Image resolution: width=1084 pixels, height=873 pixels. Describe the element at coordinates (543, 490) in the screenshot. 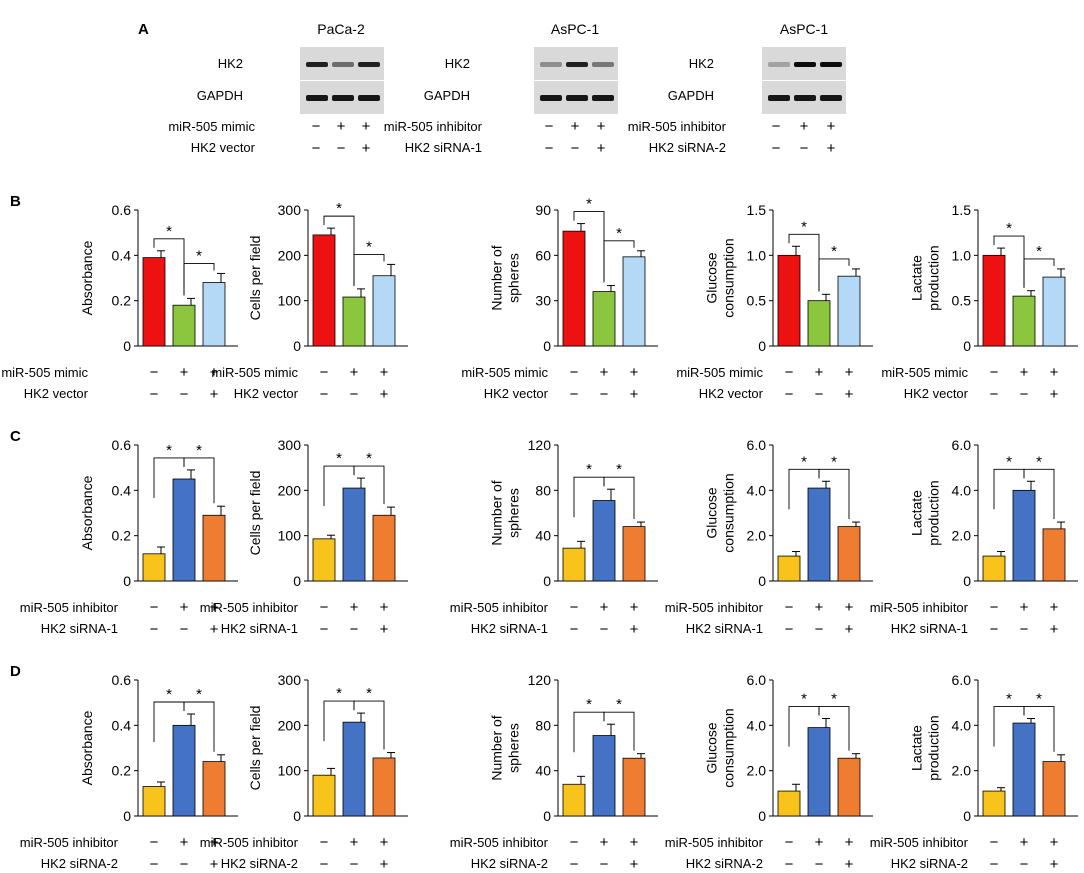

I see `y-tick-label: 80` at that location.